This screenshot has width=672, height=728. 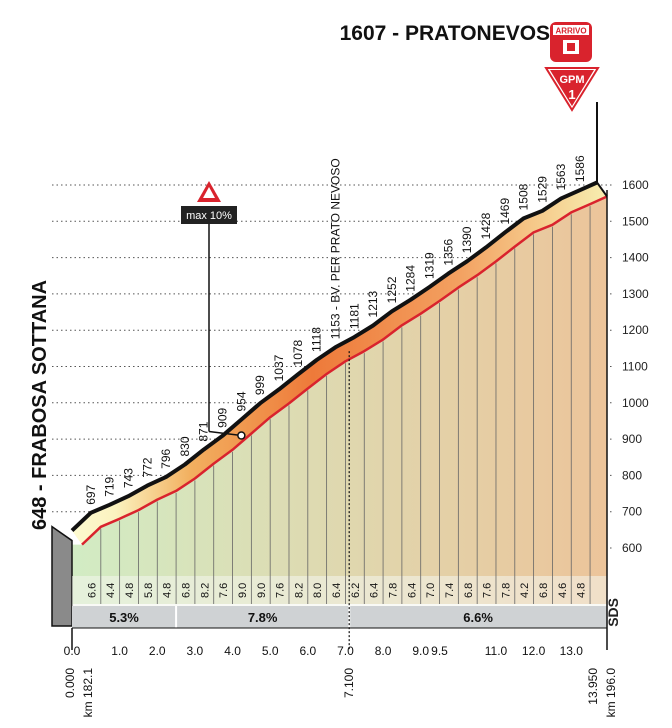 What do you see at coordinates (411, 278) in the screenshot?
I see `altitude-label: 1284` at bounding box center [411, 278].